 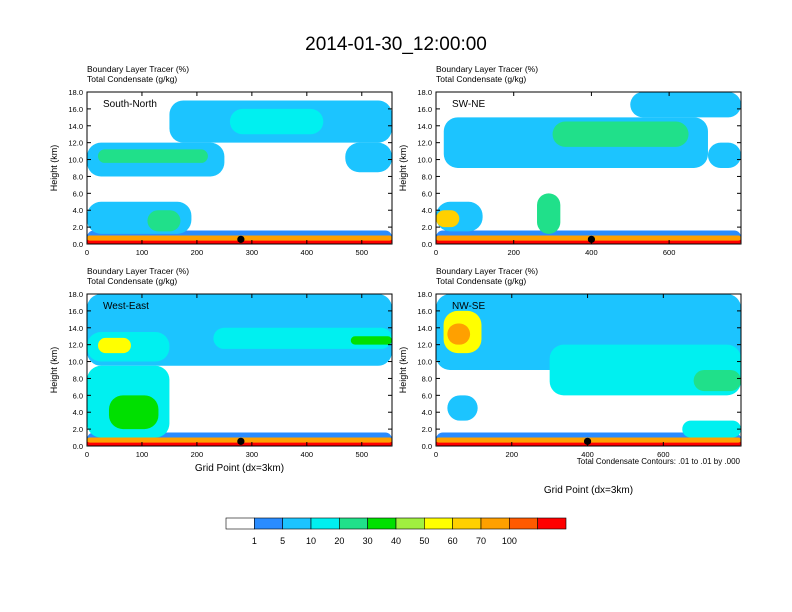 What do you see at coordinates (468, 306) in the screenshot?
I see `panel-label: NW-SE` at bounding box center [468, 306].